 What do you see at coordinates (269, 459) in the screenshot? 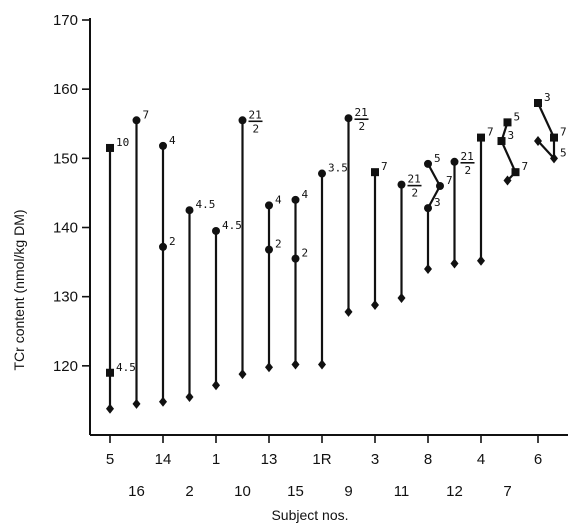
I see `x-tick-label: 13` at bounding box center [269, 459].